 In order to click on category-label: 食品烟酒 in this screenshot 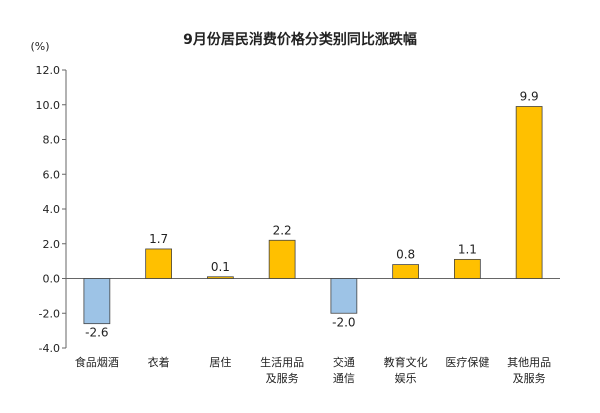, I will do `click(97, 362)`.